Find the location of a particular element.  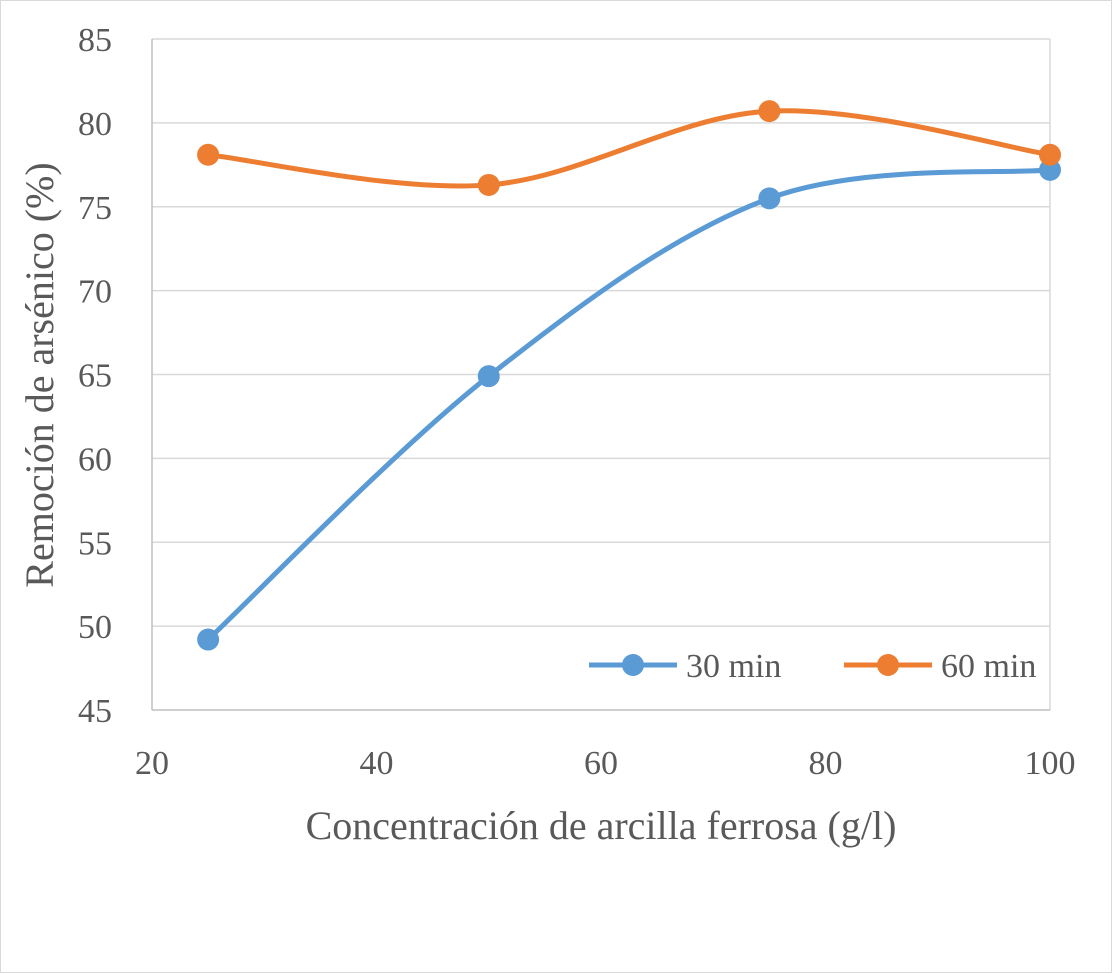

legend-item-30-min: 30 min is located at coordinates (685, 666).